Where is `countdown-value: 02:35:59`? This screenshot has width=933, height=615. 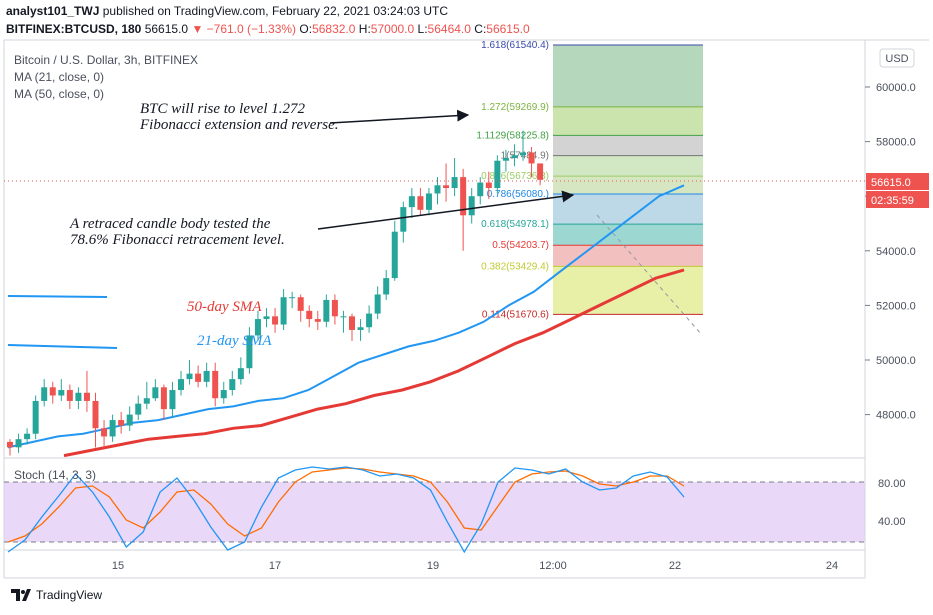
countdown-value: 02:35:59 is located at coordinates (892, 201).